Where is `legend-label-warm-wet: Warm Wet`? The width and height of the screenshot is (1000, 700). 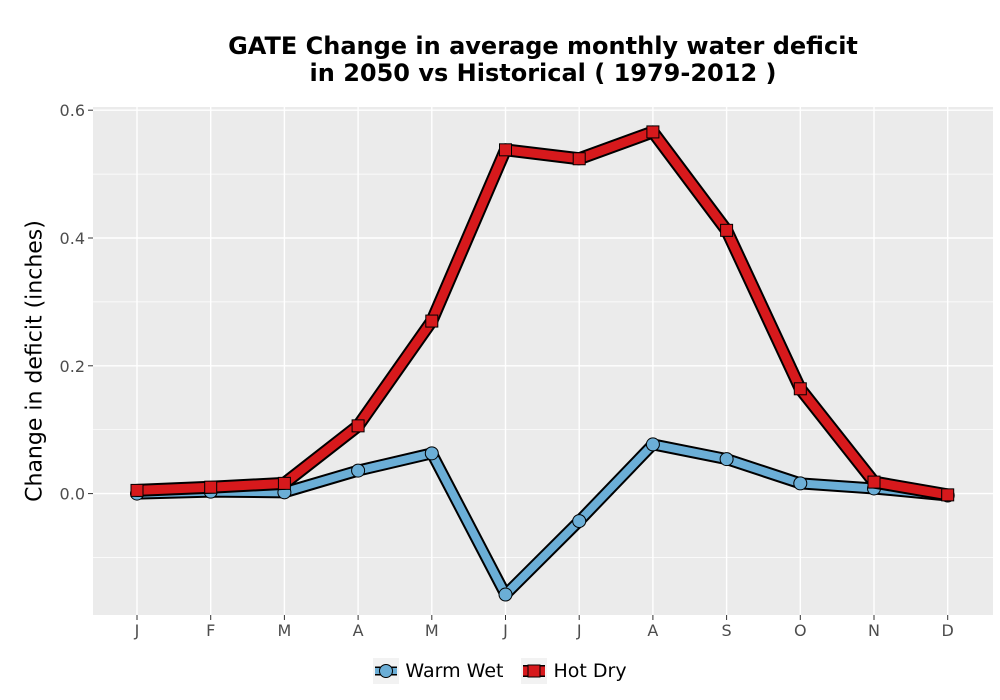
legend-label-warm-wet: Warm Wet is located at coordinates (454, 671).